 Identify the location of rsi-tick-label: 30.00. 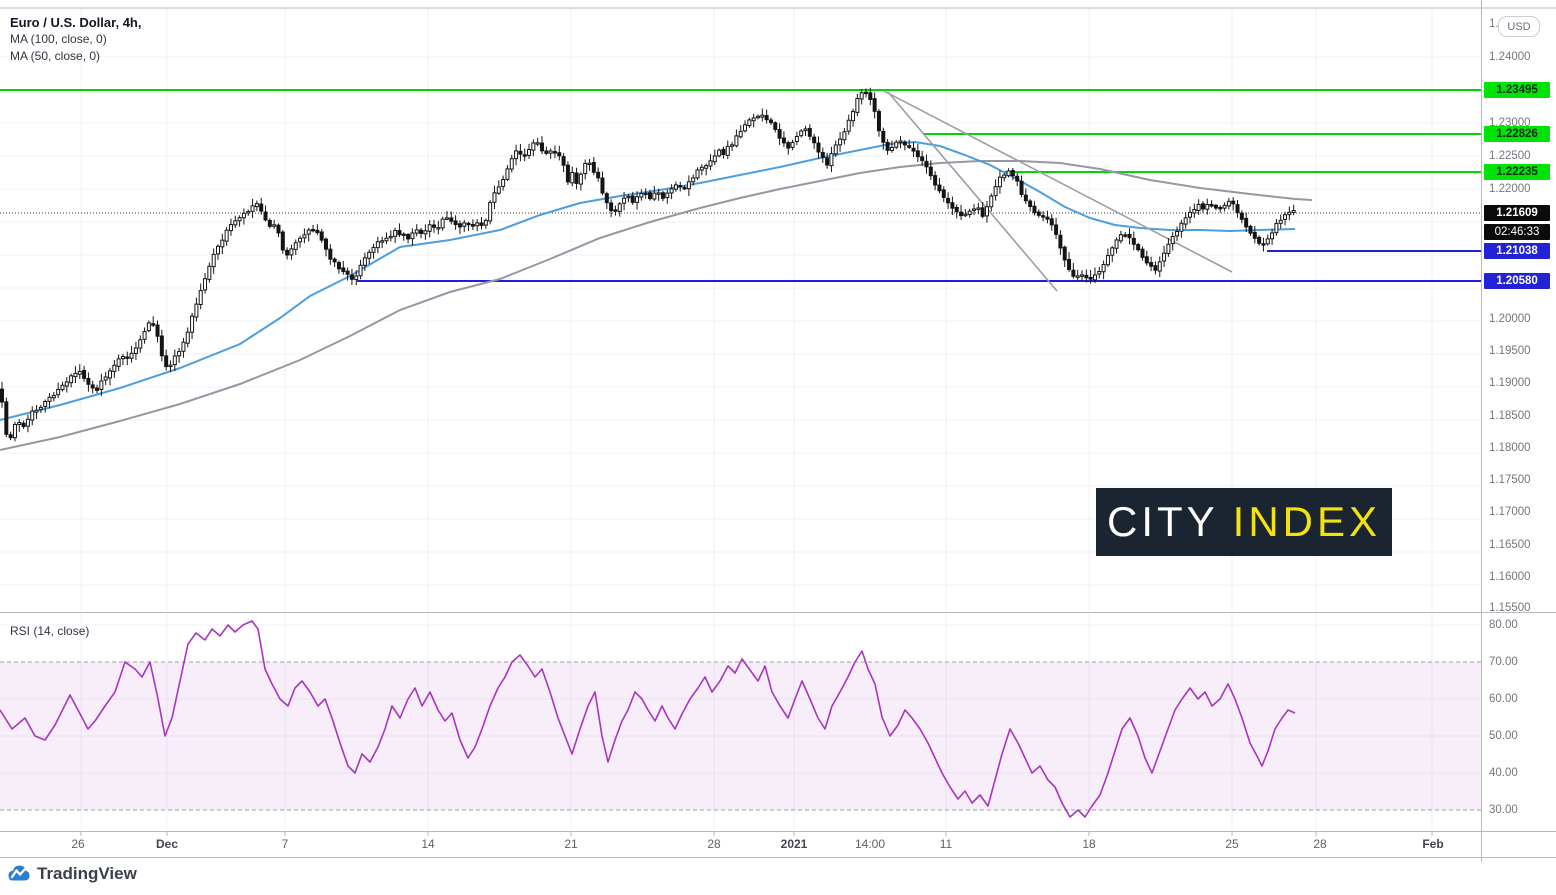
(1503, 810).